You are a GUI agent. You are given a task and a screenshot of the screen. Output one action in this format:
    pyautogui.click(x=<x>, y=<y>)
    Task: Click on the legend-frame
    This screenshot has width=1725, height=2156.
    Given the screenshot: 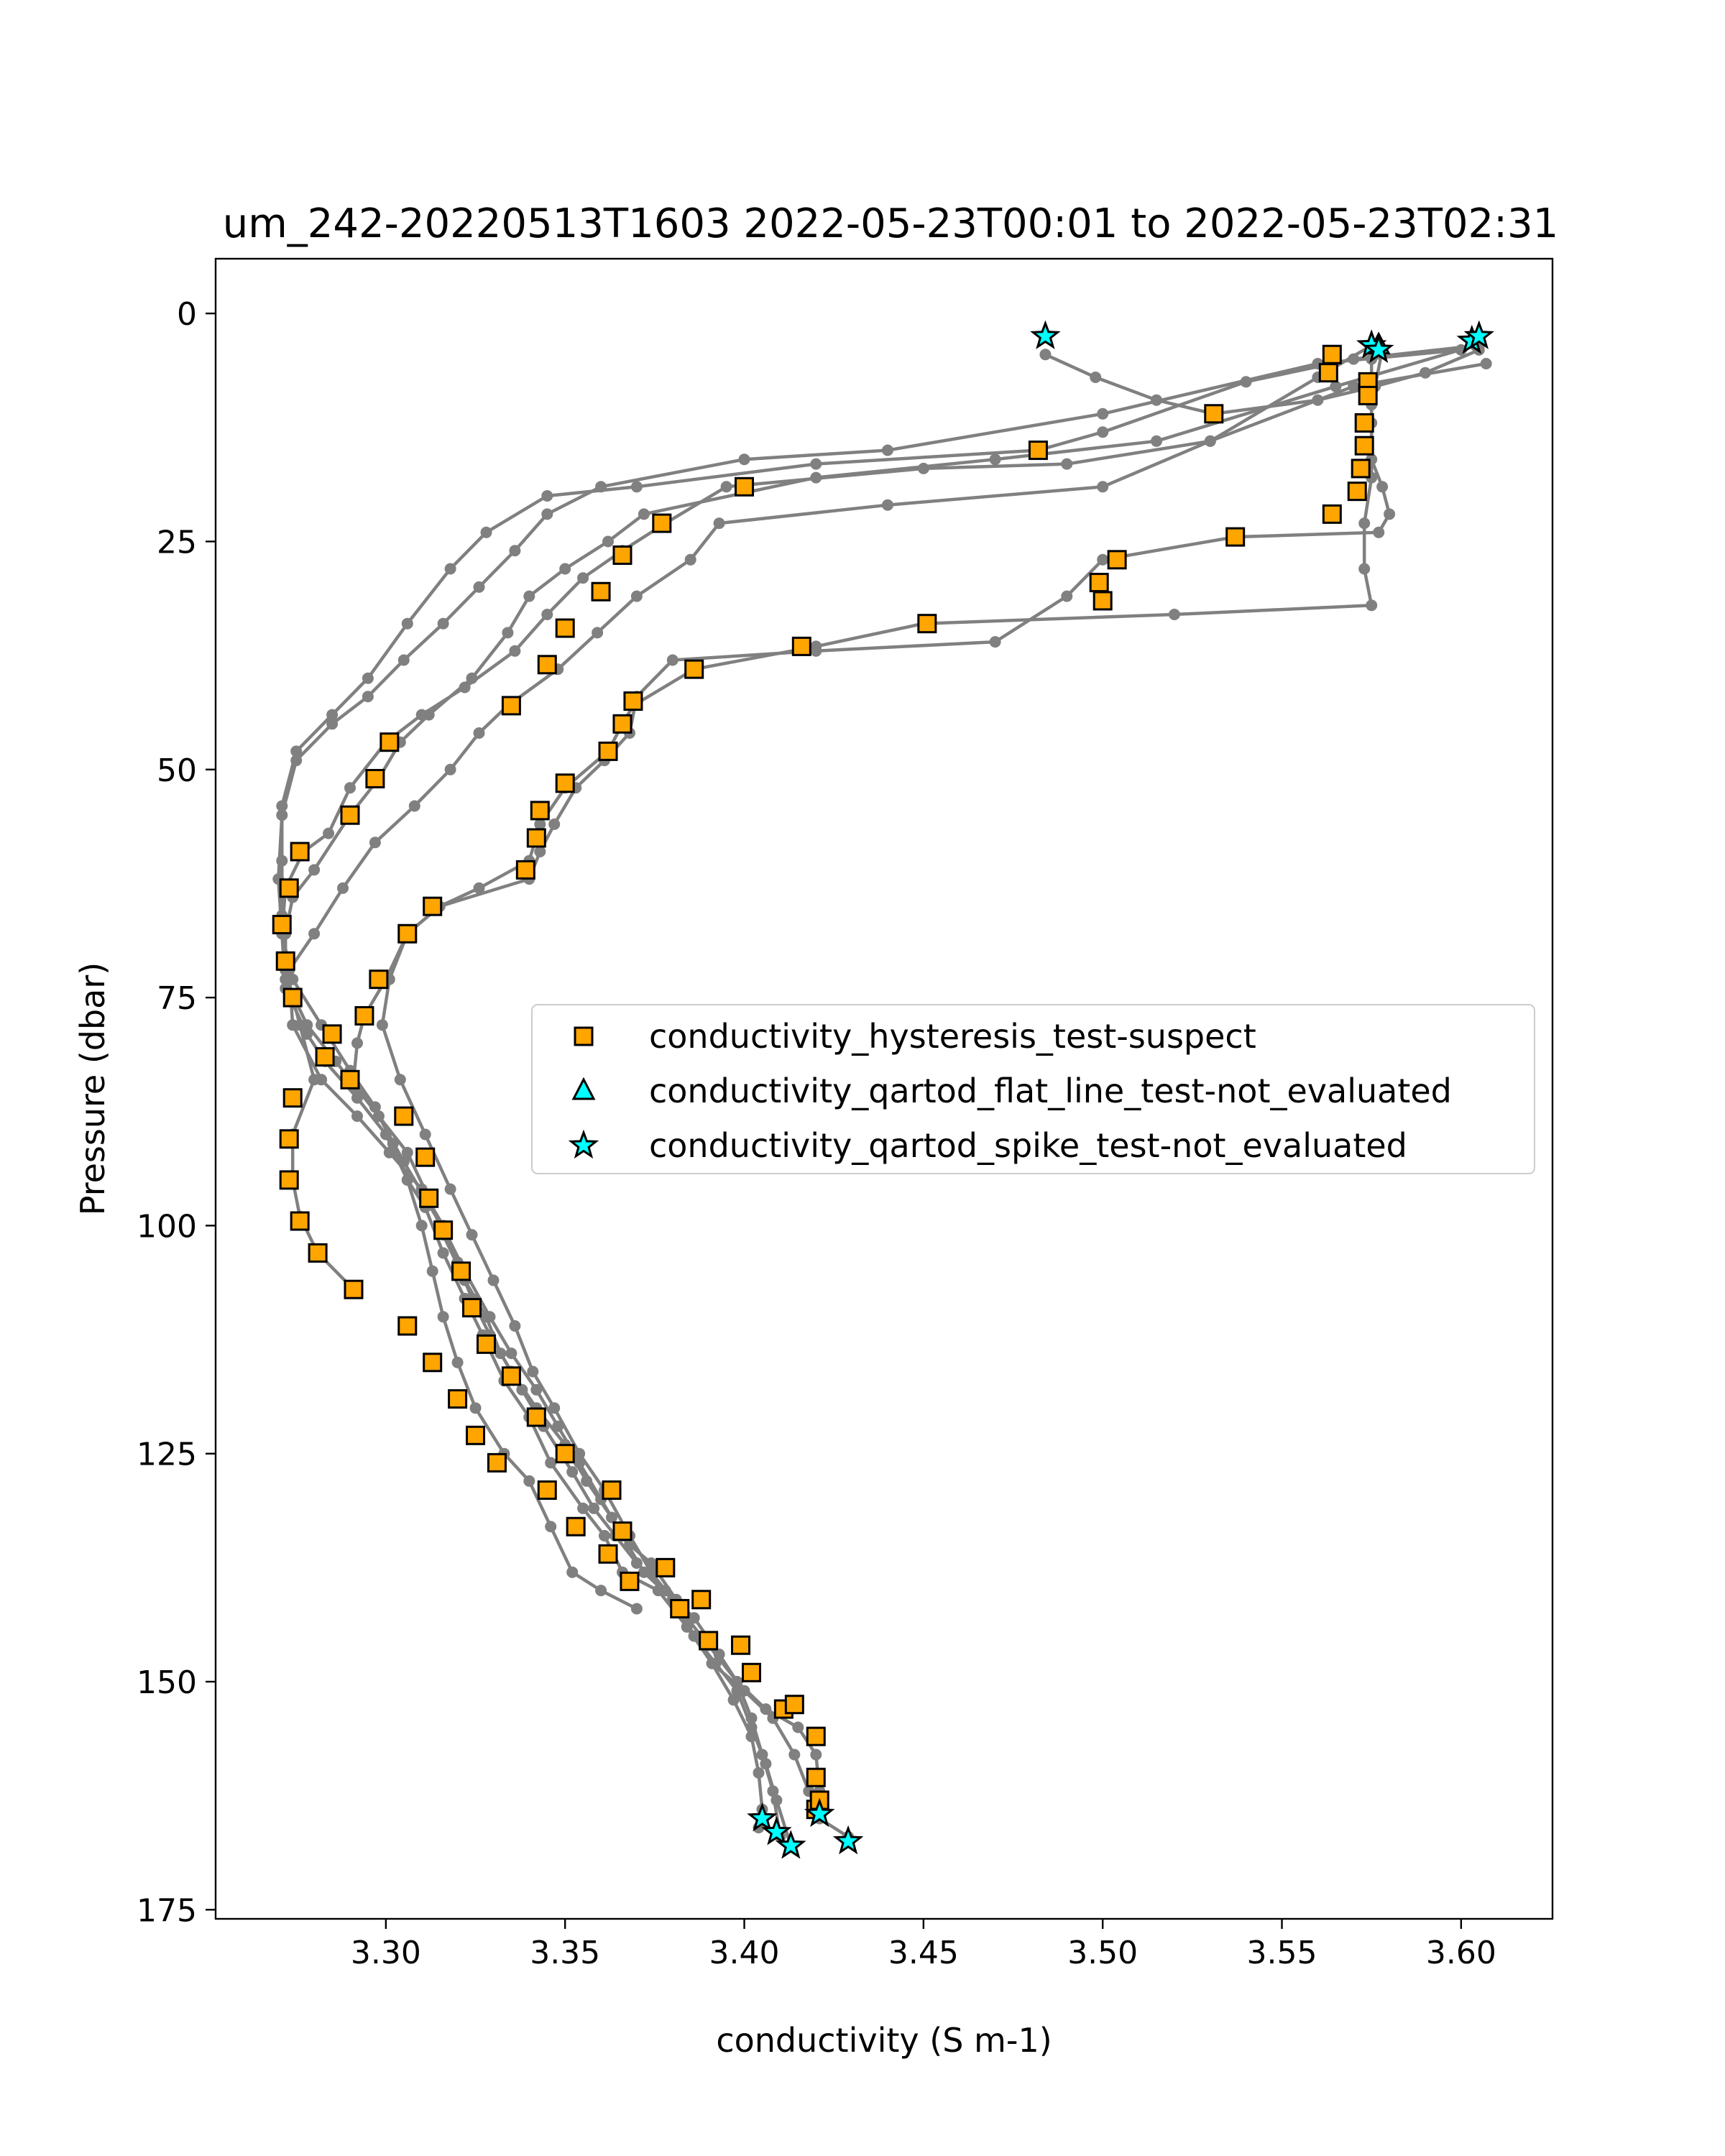 What is the action you would take?
    pyautogui.click(x=1033, y=1089)
    